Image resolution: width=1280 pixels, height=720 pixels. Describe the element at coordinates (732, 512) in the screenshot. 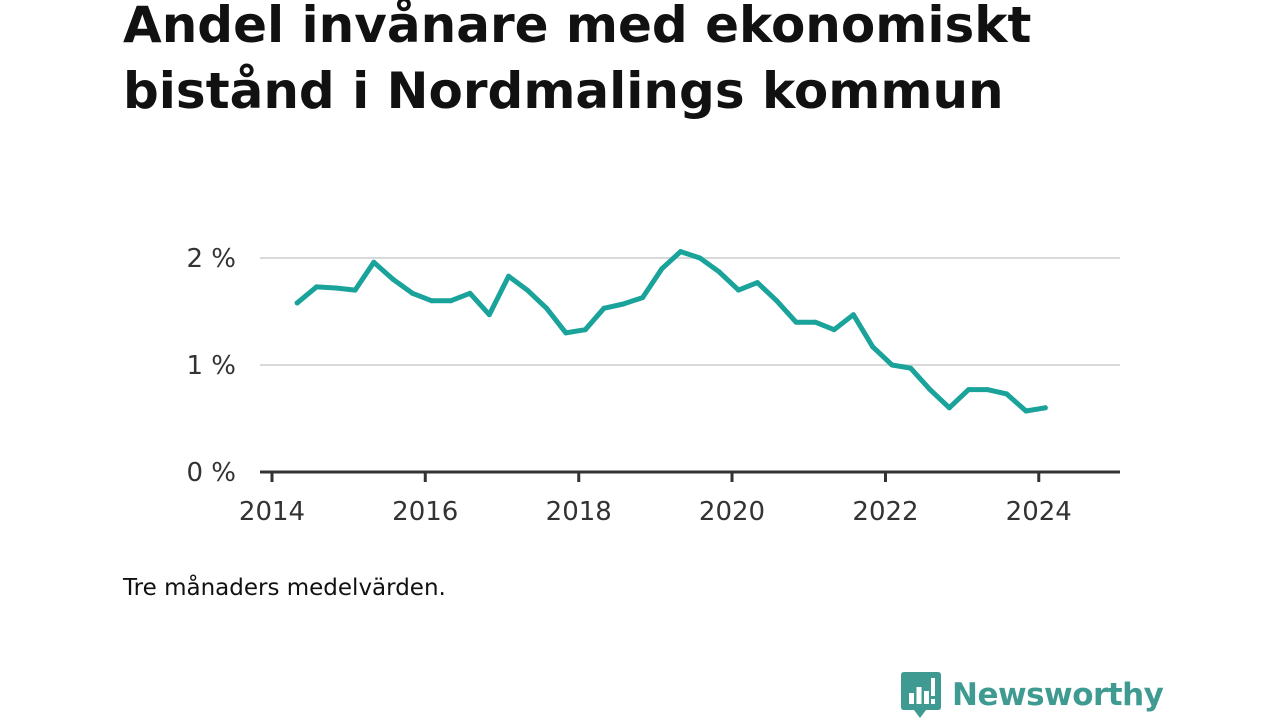

I see `x-tick-label: 2020` at that location.